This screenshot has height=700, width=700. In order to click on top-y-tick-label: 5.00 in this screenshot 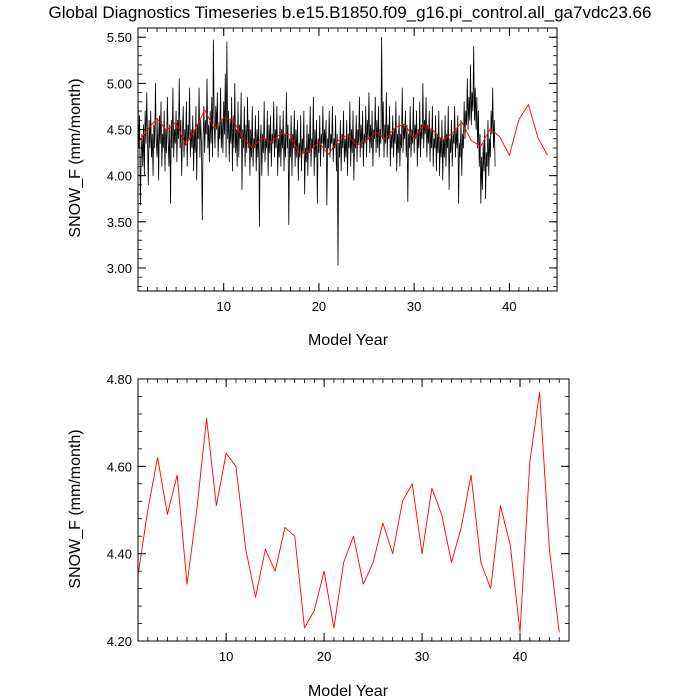, I will do `click(119, 83)`.